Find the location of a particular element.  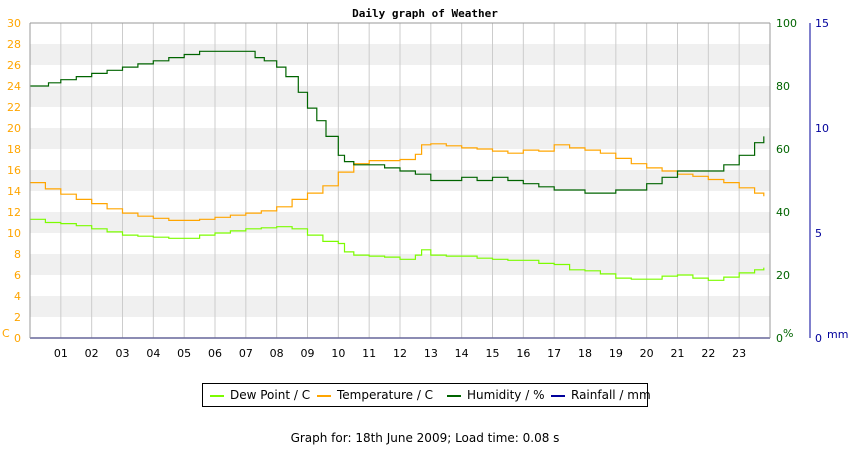

x-tick-label: 01 is located at coordinates (61, 353).